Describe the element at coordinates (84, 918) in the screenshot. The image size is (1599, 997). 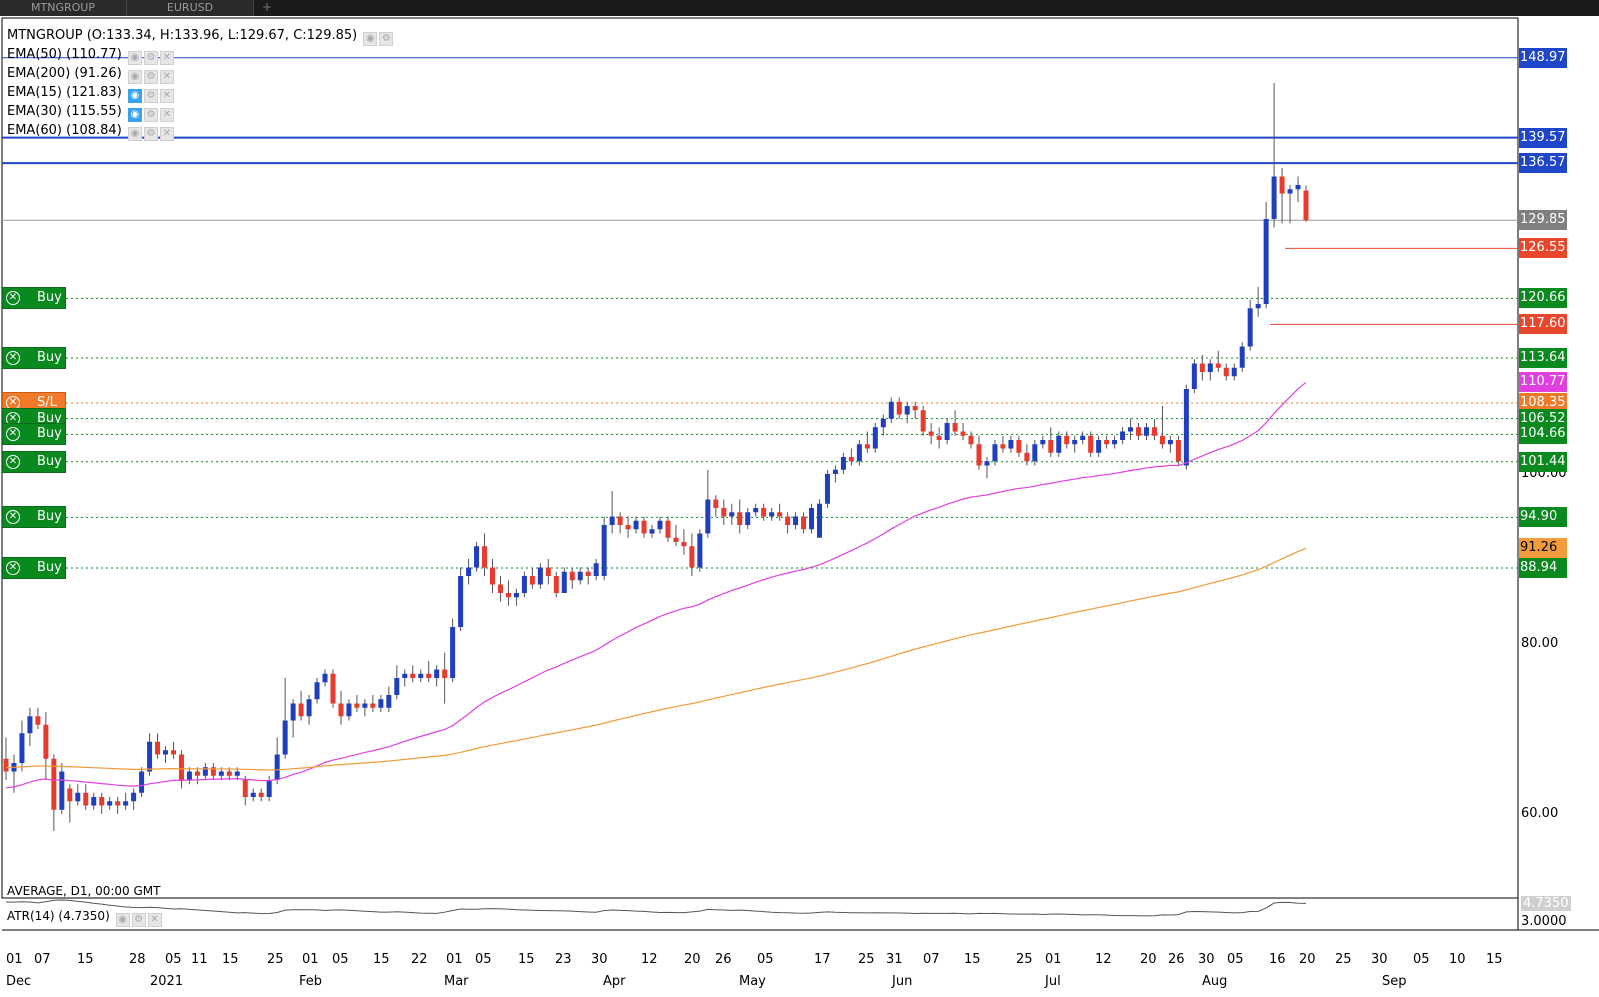
I see `atr-legend: ATR(14) (4.7350) ◉ ⚙ ✕` at that location.